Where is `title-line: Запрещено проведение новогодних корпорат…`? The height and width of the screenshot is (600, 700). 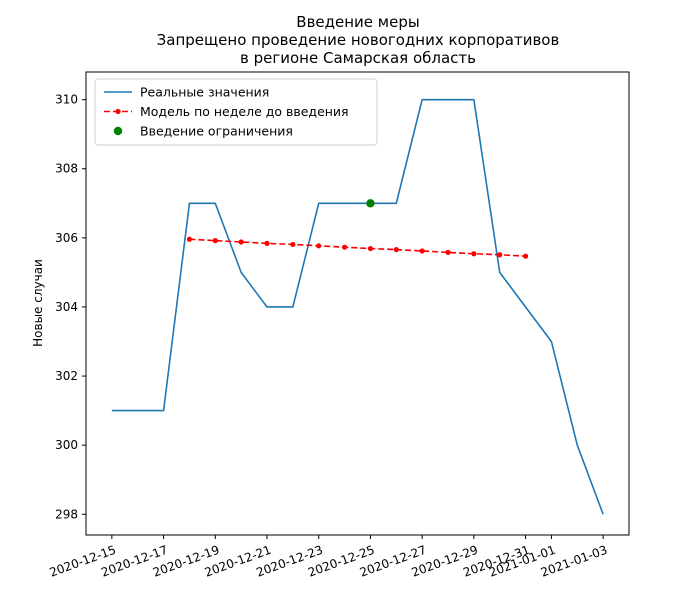
title-line: Запрещено проведение новогодних корпорат… is located at coordinates (358, 40).